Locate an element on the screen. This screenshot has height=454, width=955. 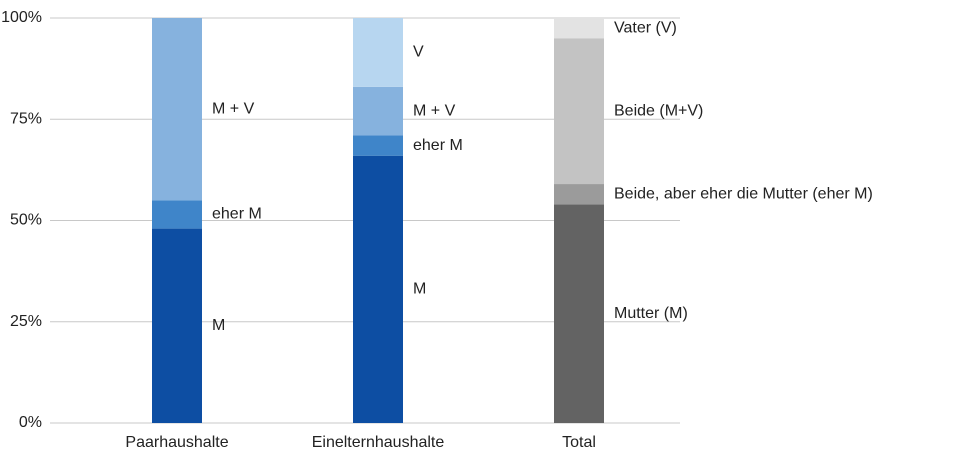
segment-label: V is located at coordinates (418, 52).